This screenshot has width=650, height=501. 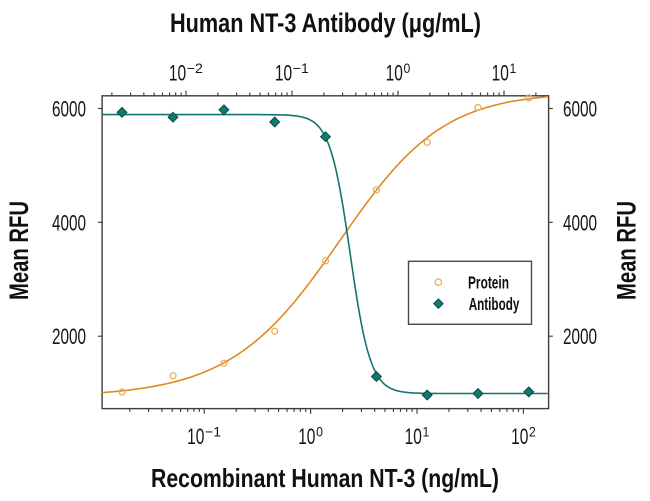 What do you see at coordinates (325, 478) in the screenshot?
I see `svg-text: Recombinant Human NT-3 (ng/mL)` at bounding box center [325, 478].